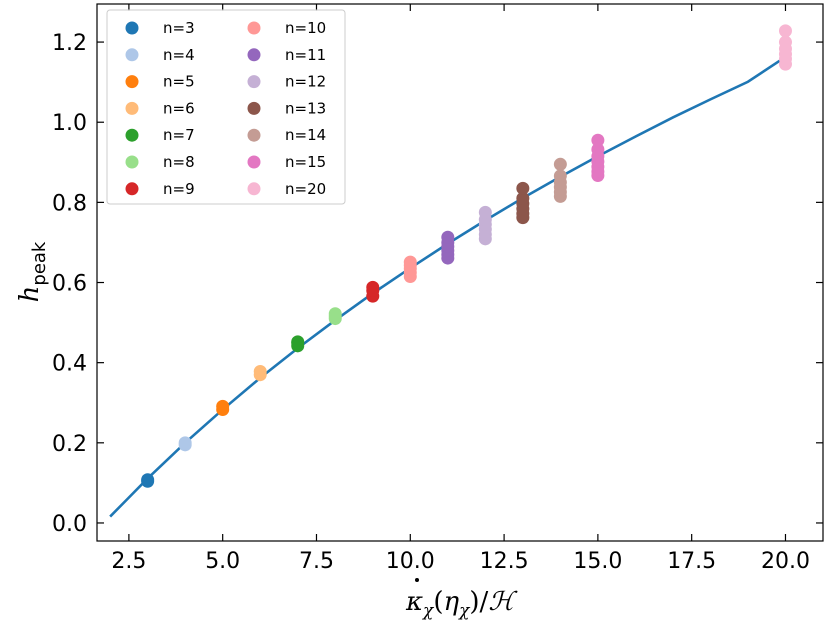 The width and height of the screenshot is (830, 623). I want to click on x-label-hubble: ℋ, so click(503, 602).